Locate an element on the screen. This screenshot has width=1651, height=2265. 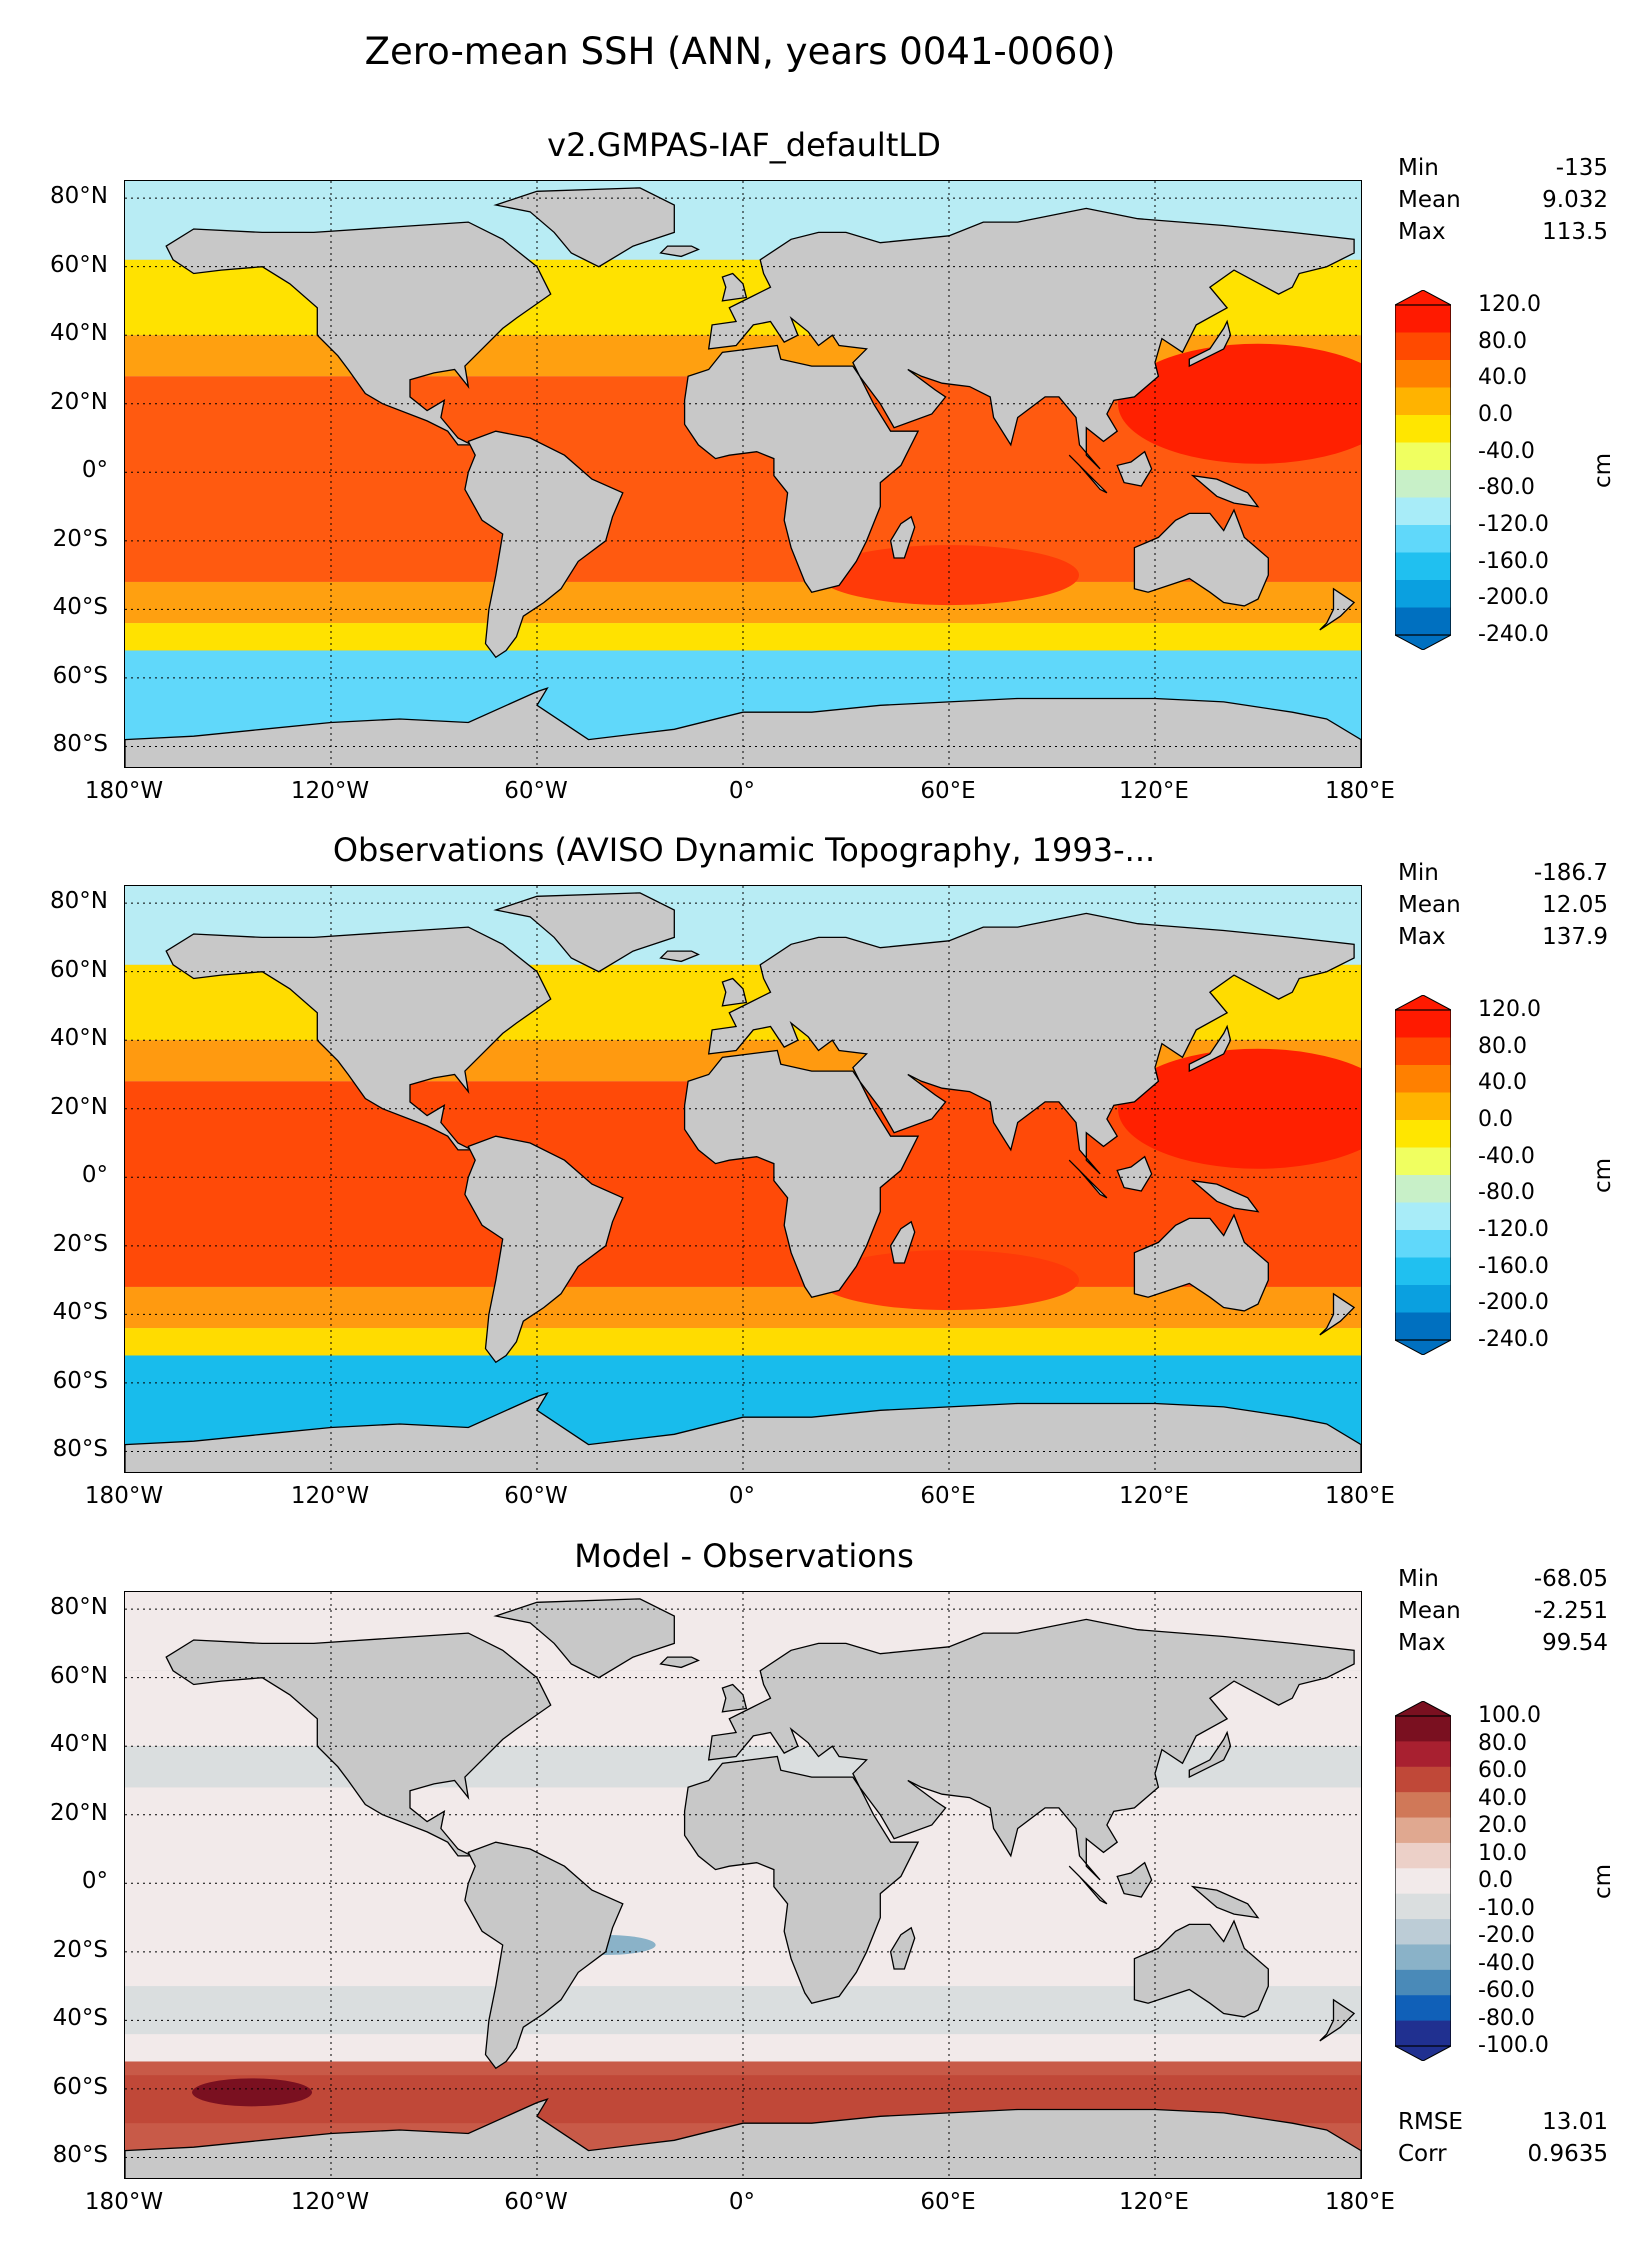
stat-value: -186.7 is located at coordinates (1570, 873).